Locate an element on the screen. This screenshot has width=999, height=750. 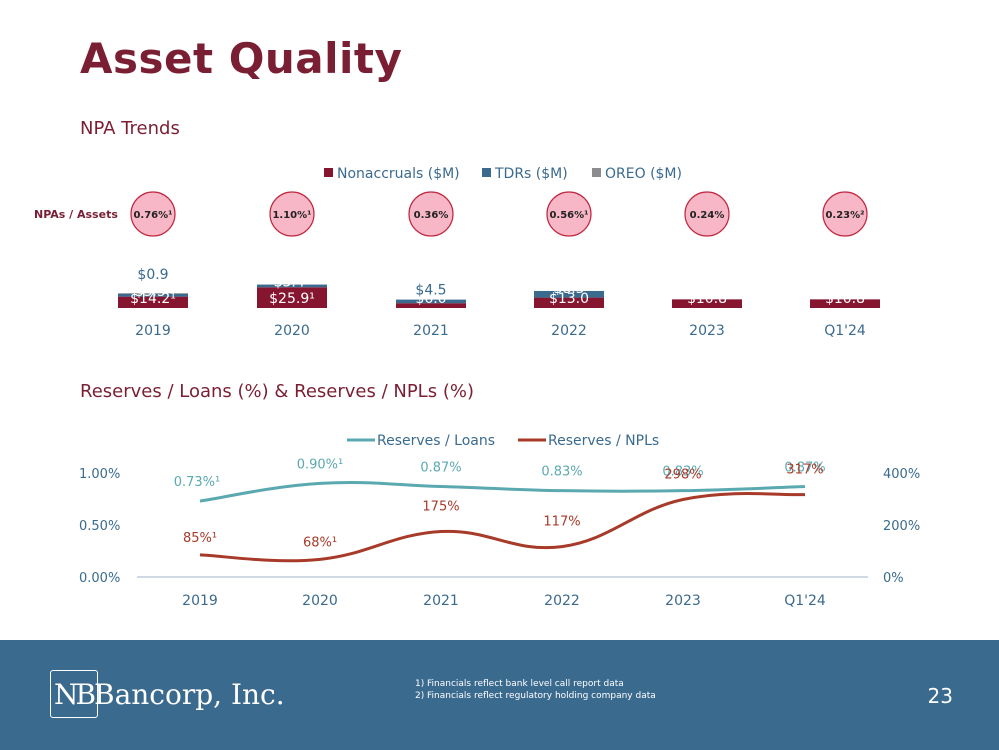
bar-value-label: $3.5¹ is located at coordinates (153, 292).